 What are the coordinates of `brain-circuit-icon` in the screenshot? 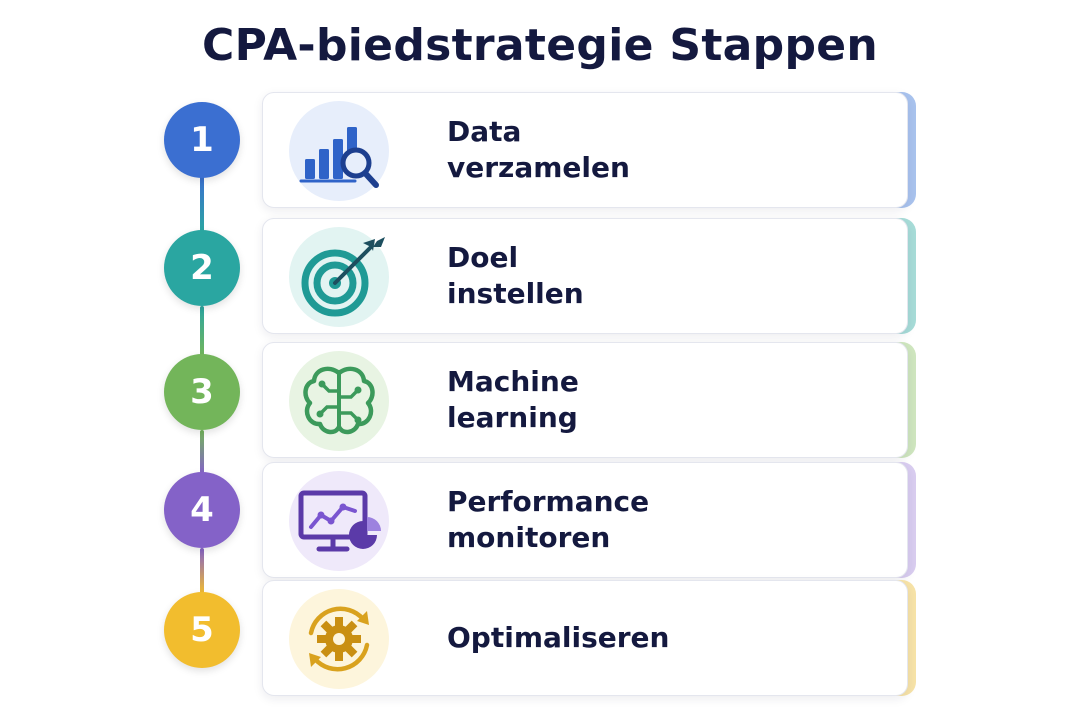 It's located at (339, 400).